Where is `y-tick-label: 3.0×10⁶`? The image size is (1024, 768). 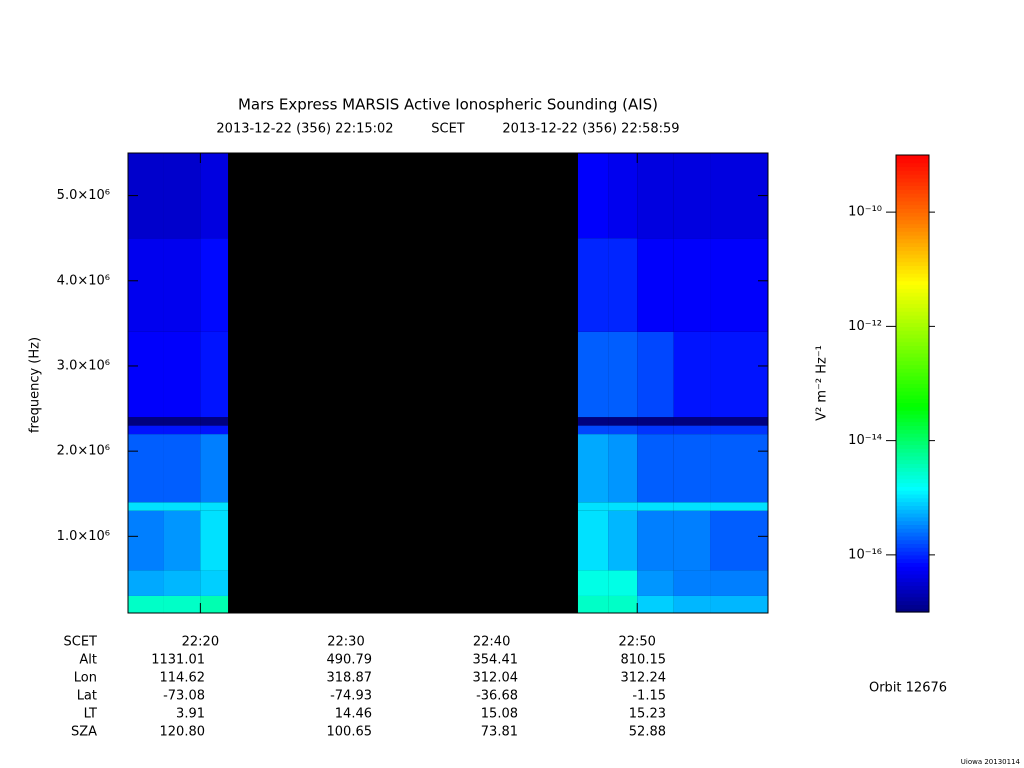 y-tick-label: 3.0×10⁶ is located at coordinates (83, 365).